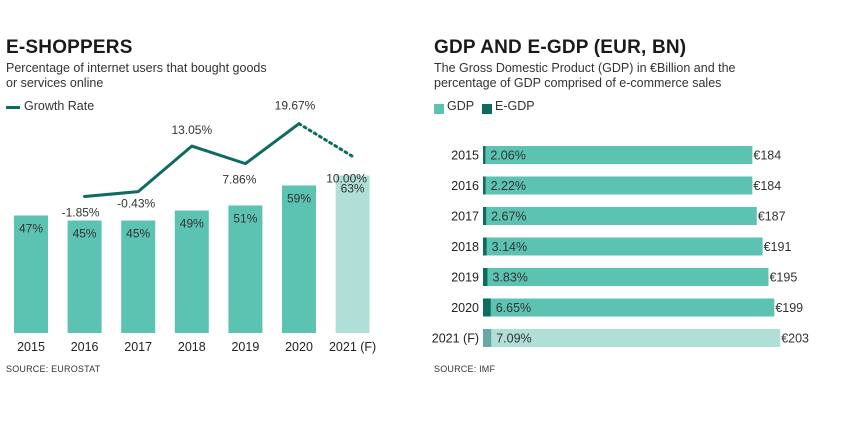 This screenshot has height=422, width=850. What do you see at coordinates (513, 308) in the screenshot?
I see `egdp-value-label: 6.65%` at bounding box center [513, 308].